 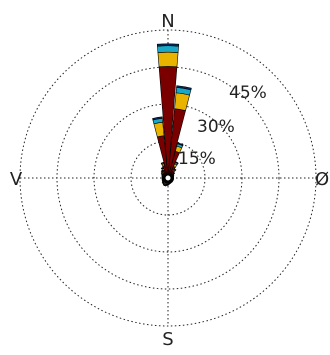 What do you see at coordinates (216, 127) in the screenshot?
I see `ring-label-30: 30%` at bounding box center [216, 127].